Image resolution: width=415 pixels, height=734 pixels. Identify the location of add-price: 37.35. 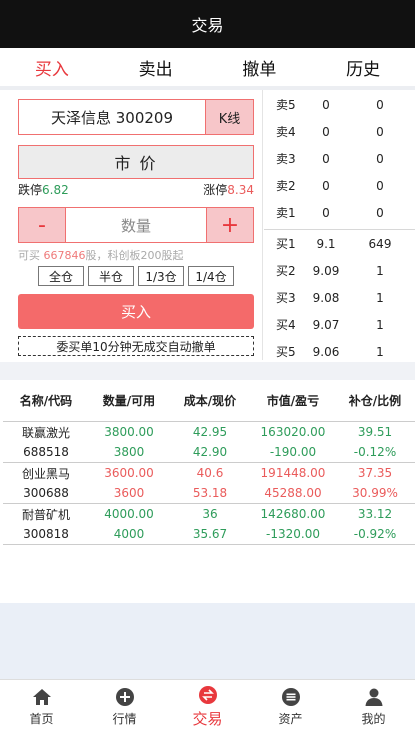
(375, 473).